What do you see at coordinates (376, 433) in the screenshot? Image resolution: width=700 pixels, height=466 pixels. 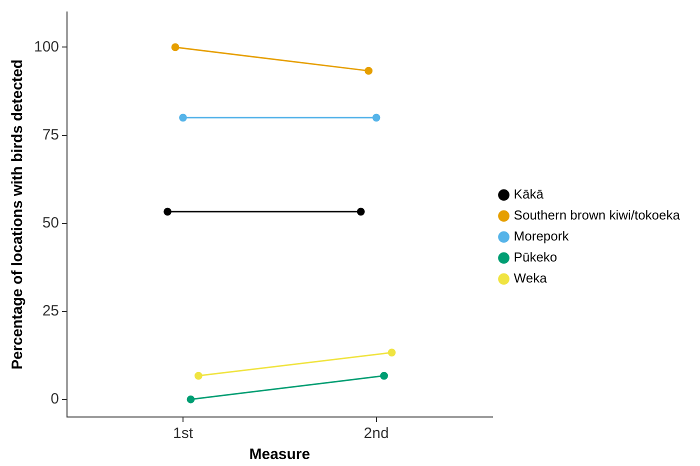 I see `x-tick-label: 2nd` at bounding box center [376, 433].